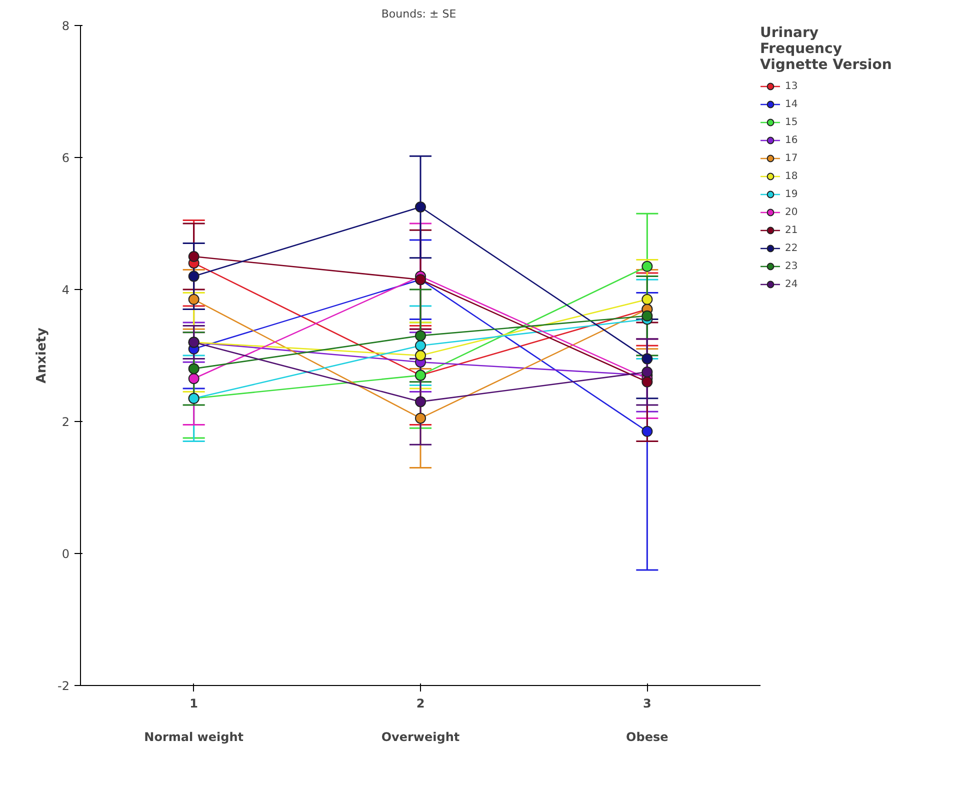 The image size is (967, 799). What do you see at coordinates (66, 554) in the screenshot?
I see `y-tick-label: 0` at bounding box center [66, 554].